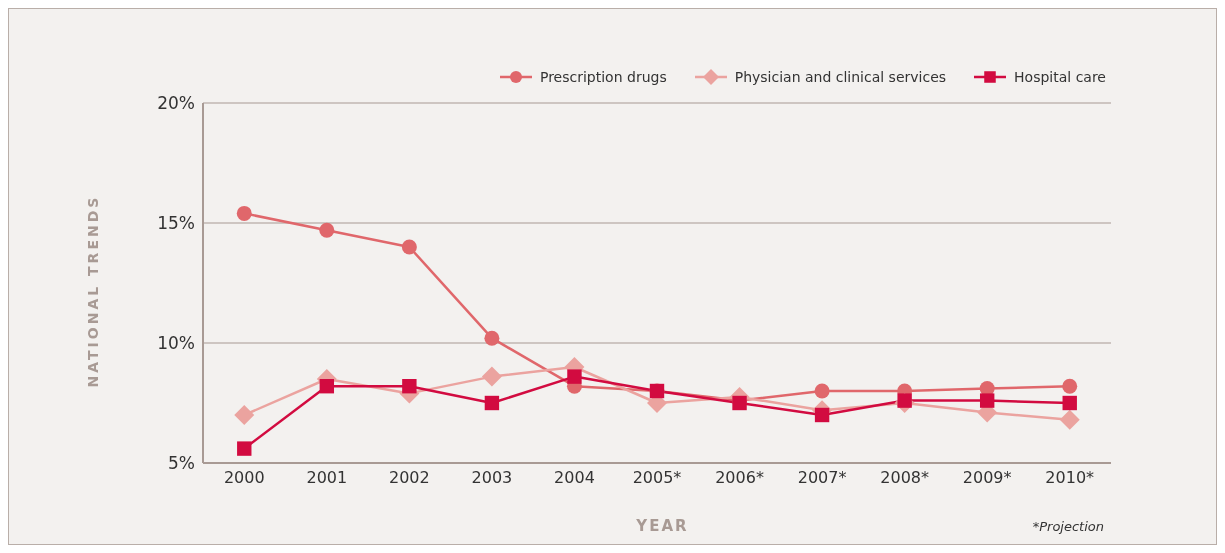 The width and height of the screenshot is (1225, 553). Describe the element at coordinates (1070, 478) in the screenshot. I see `x-tick-label: 2010*` at that location.